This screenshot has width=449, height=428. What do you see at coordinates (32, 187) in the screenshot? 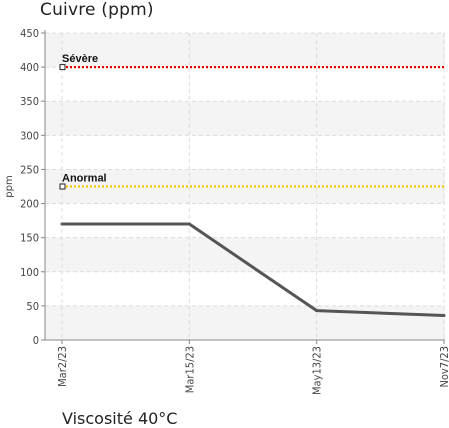
I see `y-axis-ticks: 0 50 100 150 200 250 300 350 400 450` at bounding box center [32, 187].